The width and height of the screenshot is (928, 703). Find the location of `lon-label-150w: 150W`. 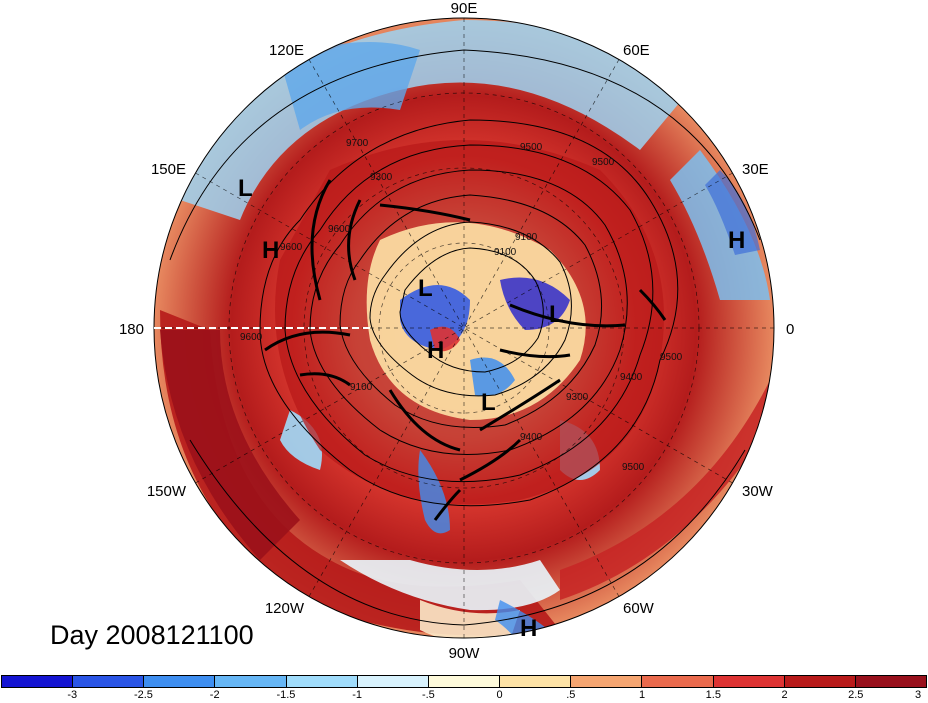

lon-label-150w: 150W is located at coordinates (167, 491).